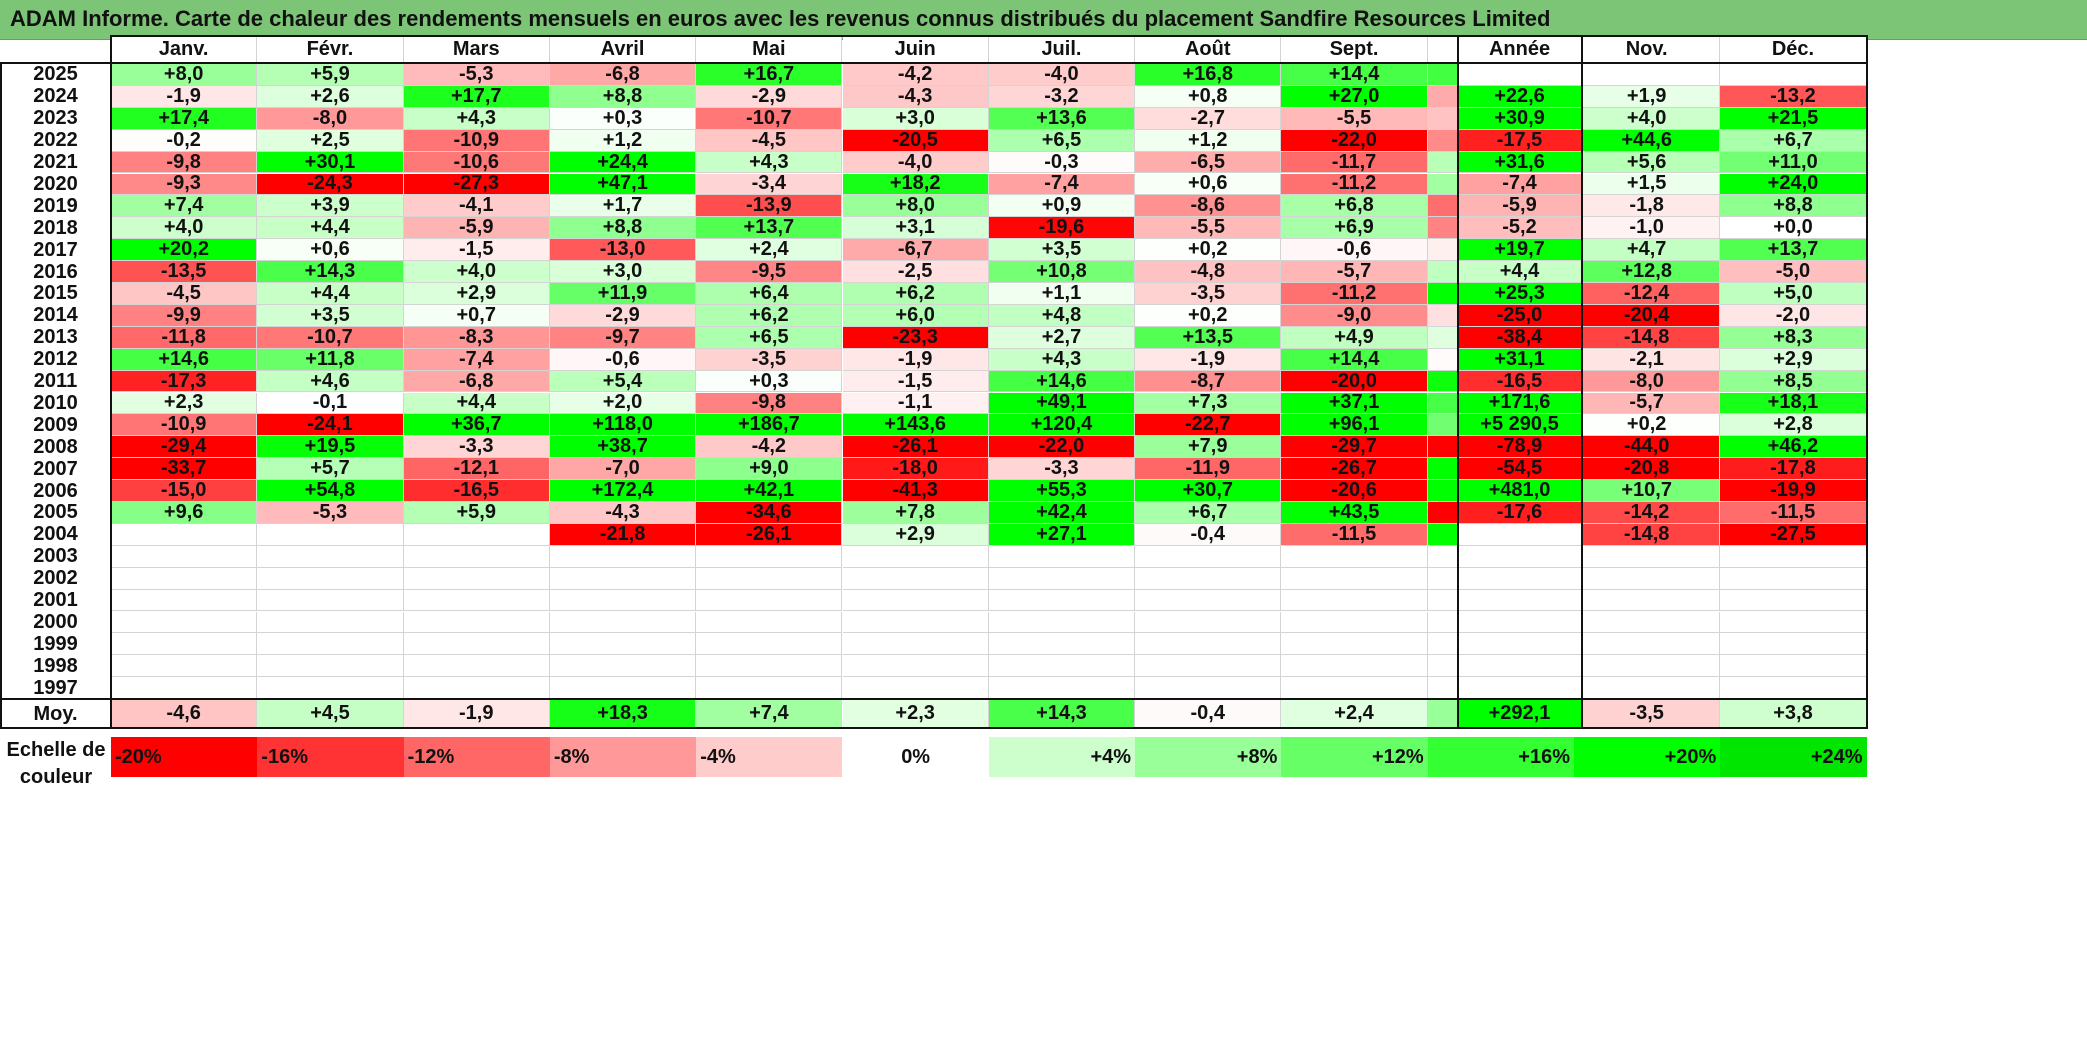 The image size is (2087, 1037). Describe the element at coordinates (623, 250) in the screenshot. I see `heatmap-cell: -13,0` at that location.